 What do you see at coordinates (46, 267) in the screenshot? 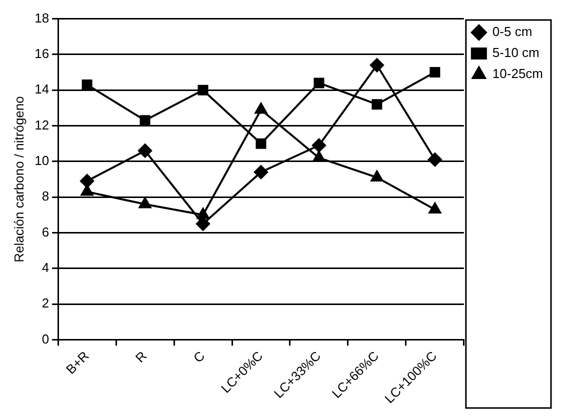
I see `y-tick-label: 4` at bounding box center [46, 267].